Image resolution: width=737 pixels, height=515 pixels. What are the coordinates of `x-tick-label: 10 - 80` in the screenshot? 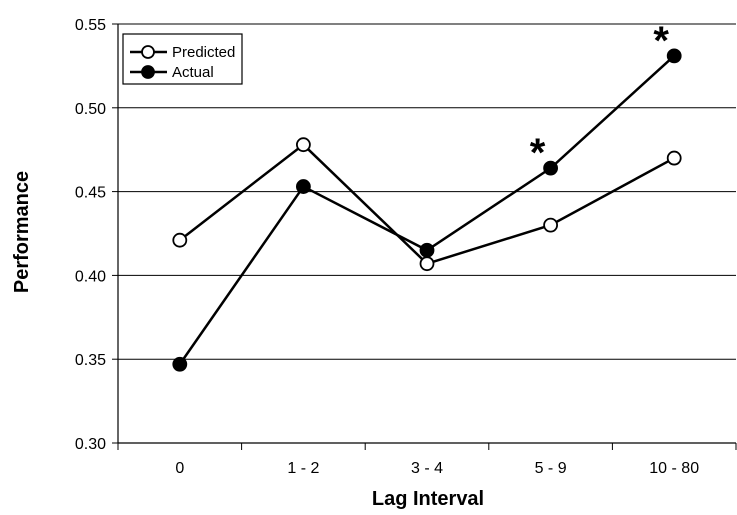 It's located at (674, 468).